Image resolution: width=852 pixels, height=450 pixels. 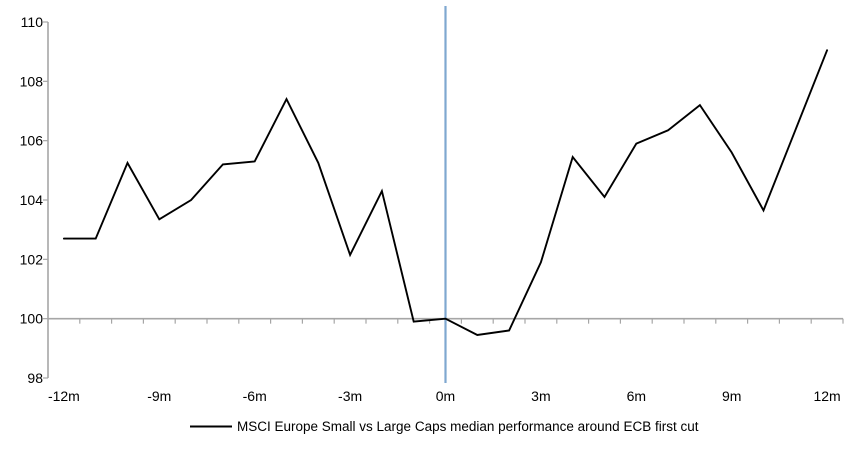 I want to click on x-tick-label: -3m, so click(x=350, y=396).